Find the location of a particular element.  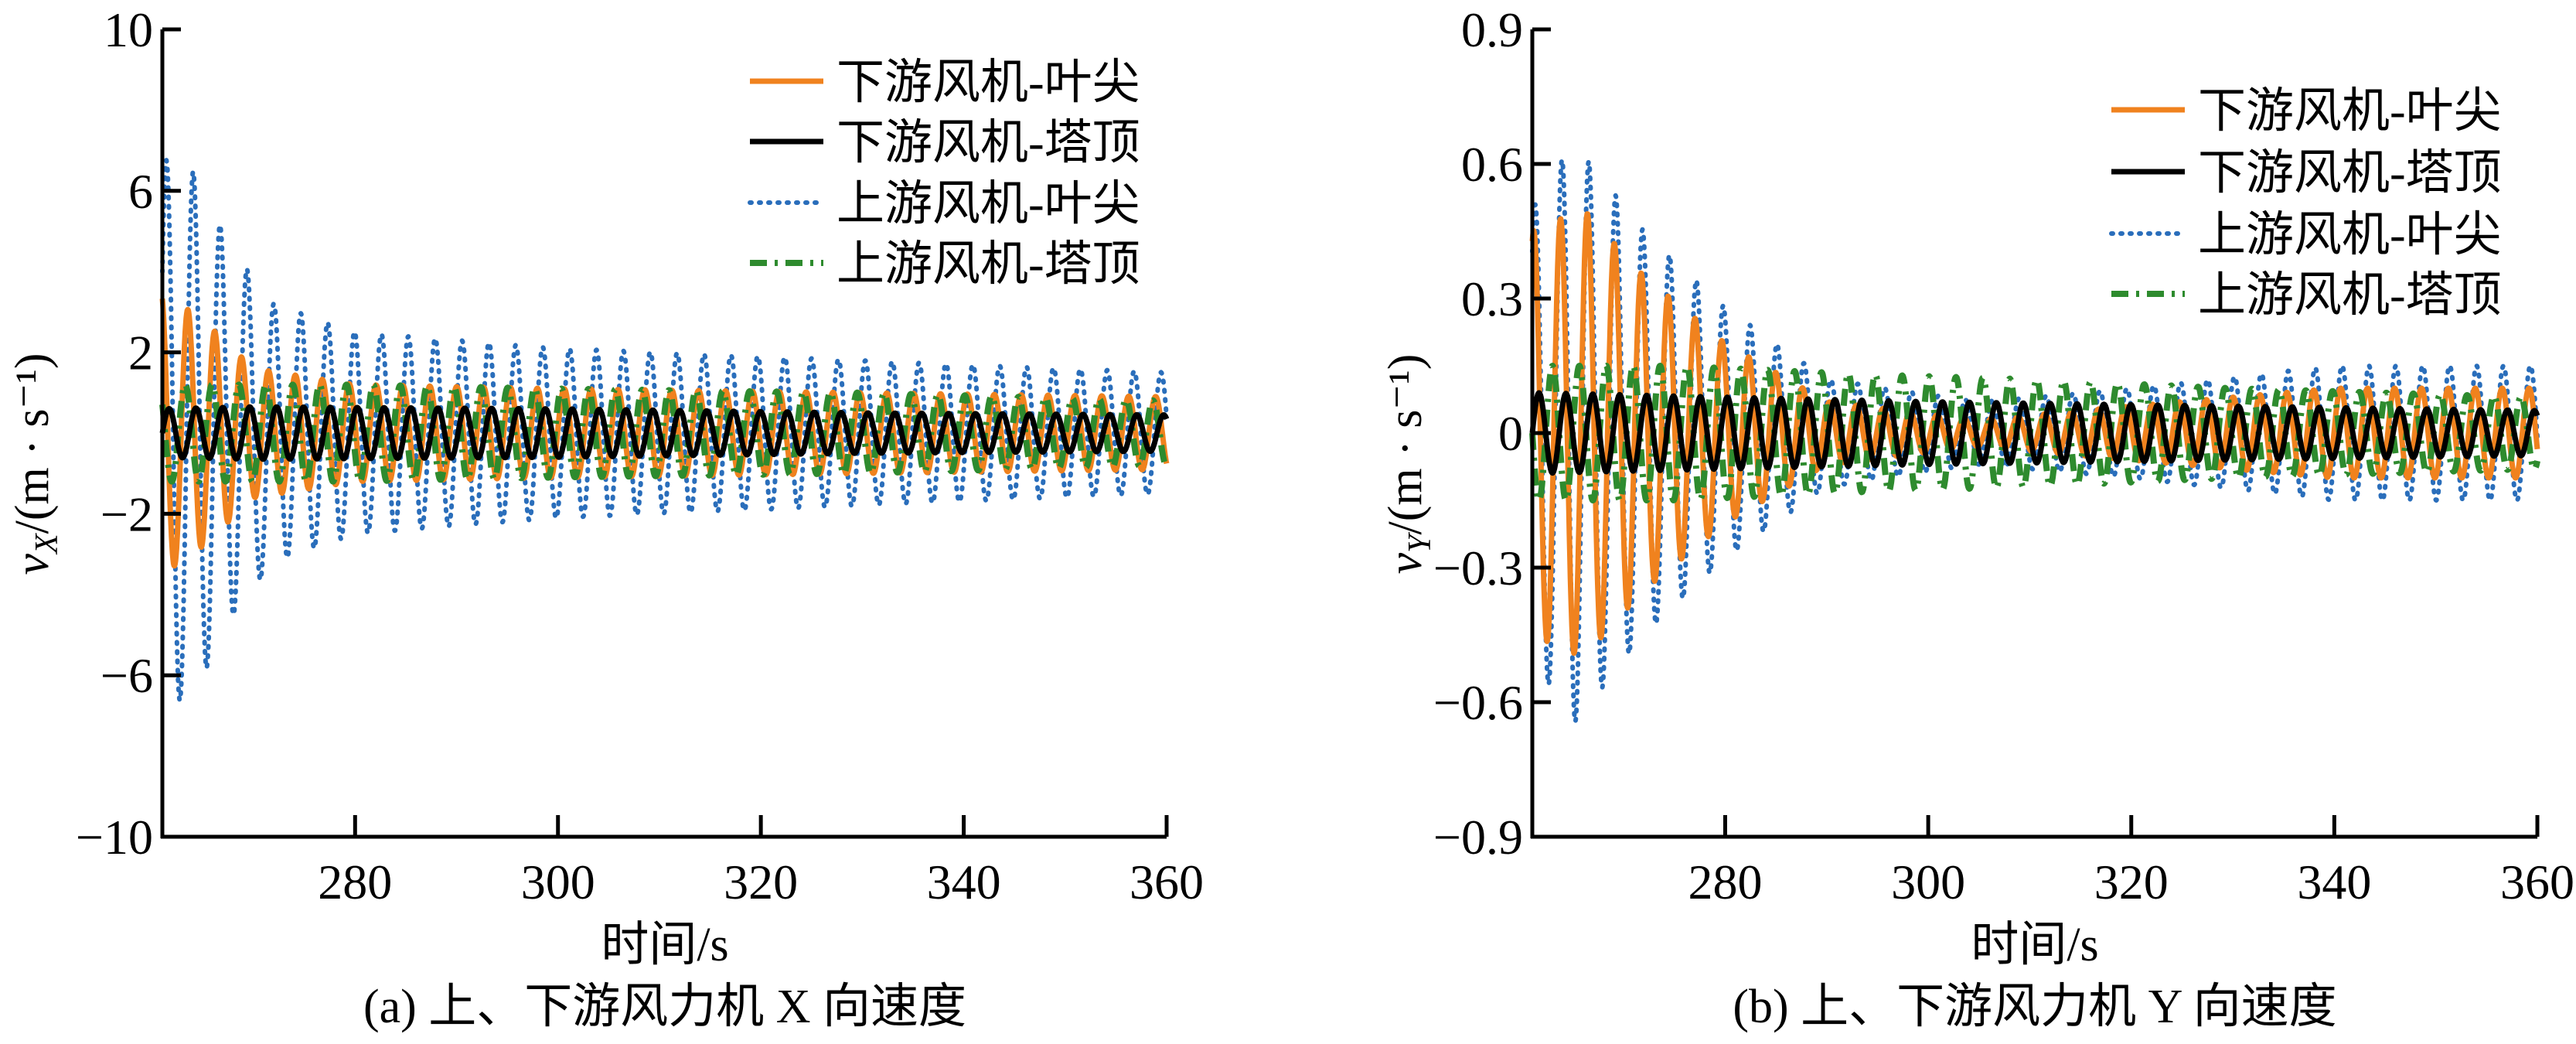

y-tick-label: −2 is located at coordinates (127, 513).